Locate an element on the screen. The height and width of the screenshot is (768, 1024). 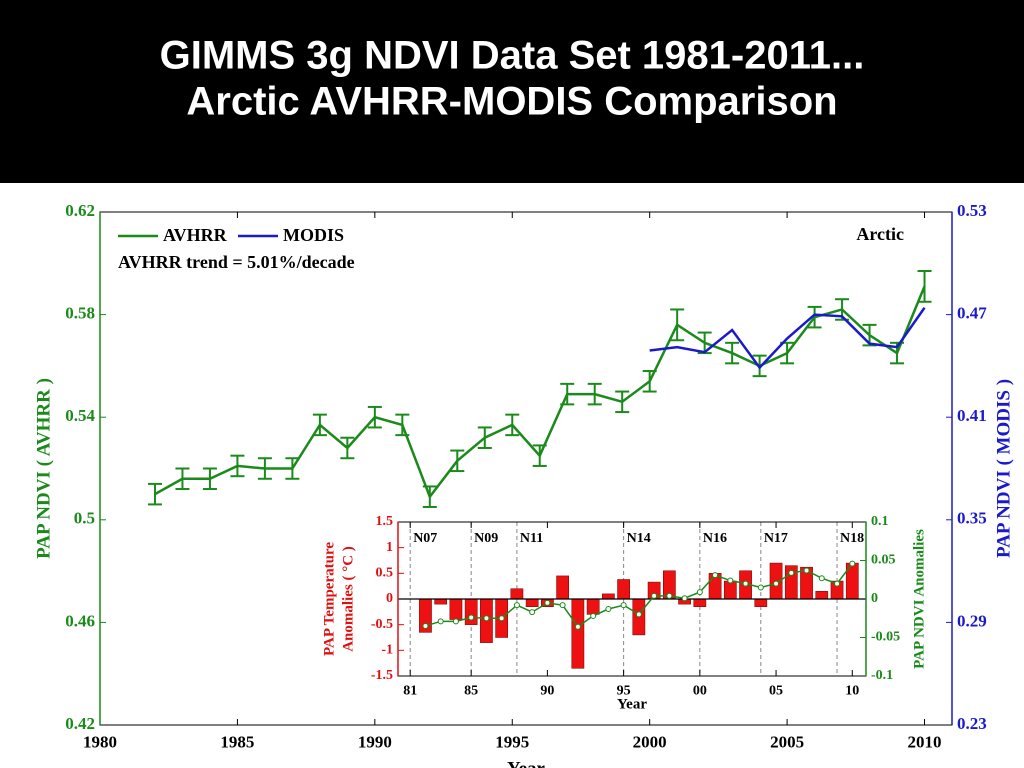
y2ticks-tick-label: 0.23 is located at coordinates (972, 723).